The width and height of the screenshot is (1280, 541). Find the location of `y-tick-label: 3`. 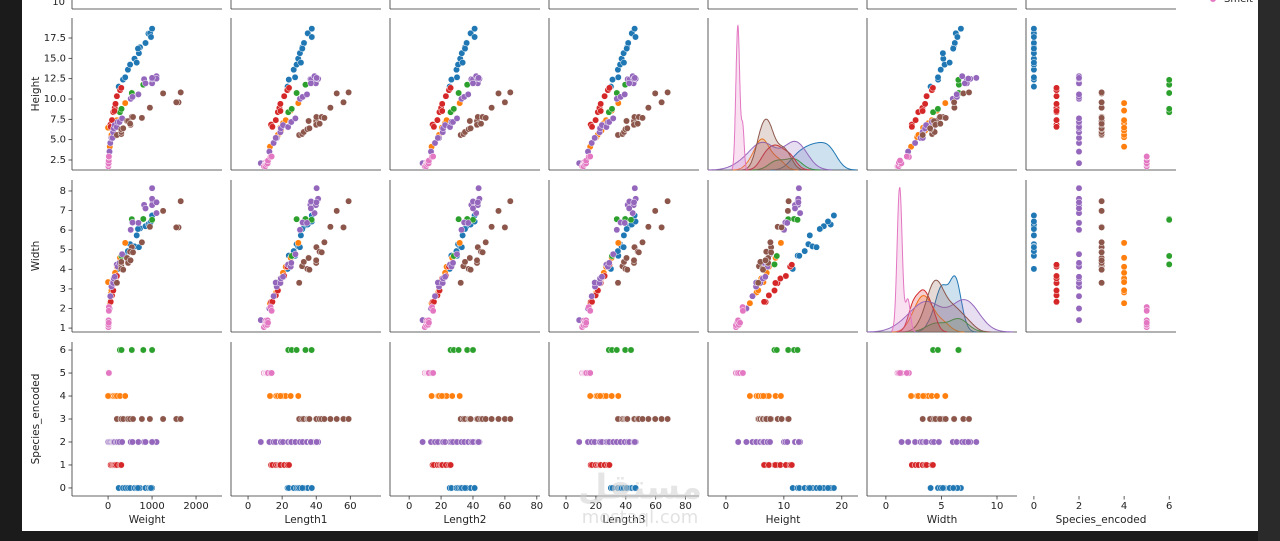

y-tick-label: 3 is located at coordinates (63, 289).